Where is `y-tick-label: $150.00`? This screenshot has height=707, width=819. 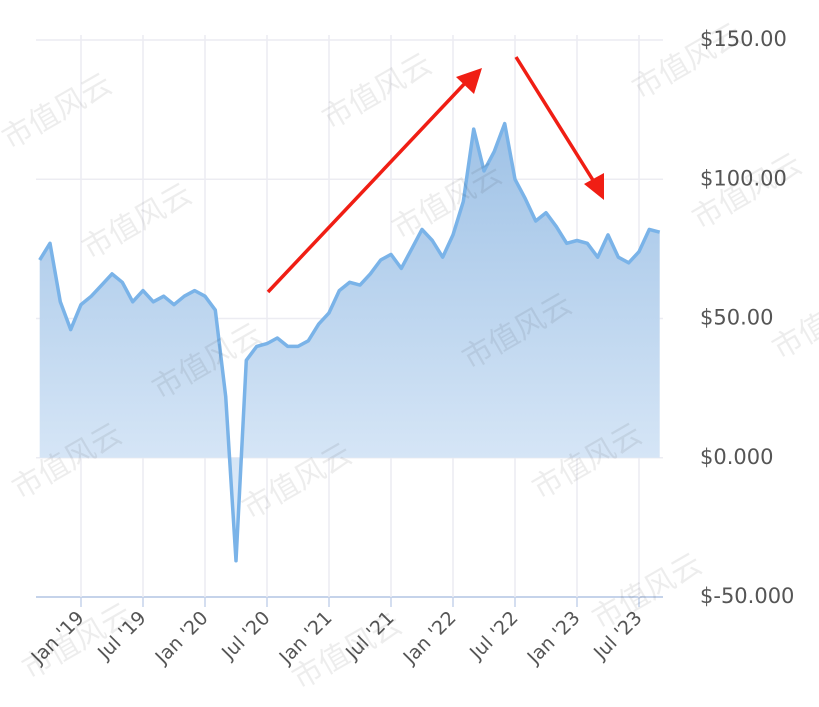
y-tick-label: $150.00 is located at coordinates (743, 39).